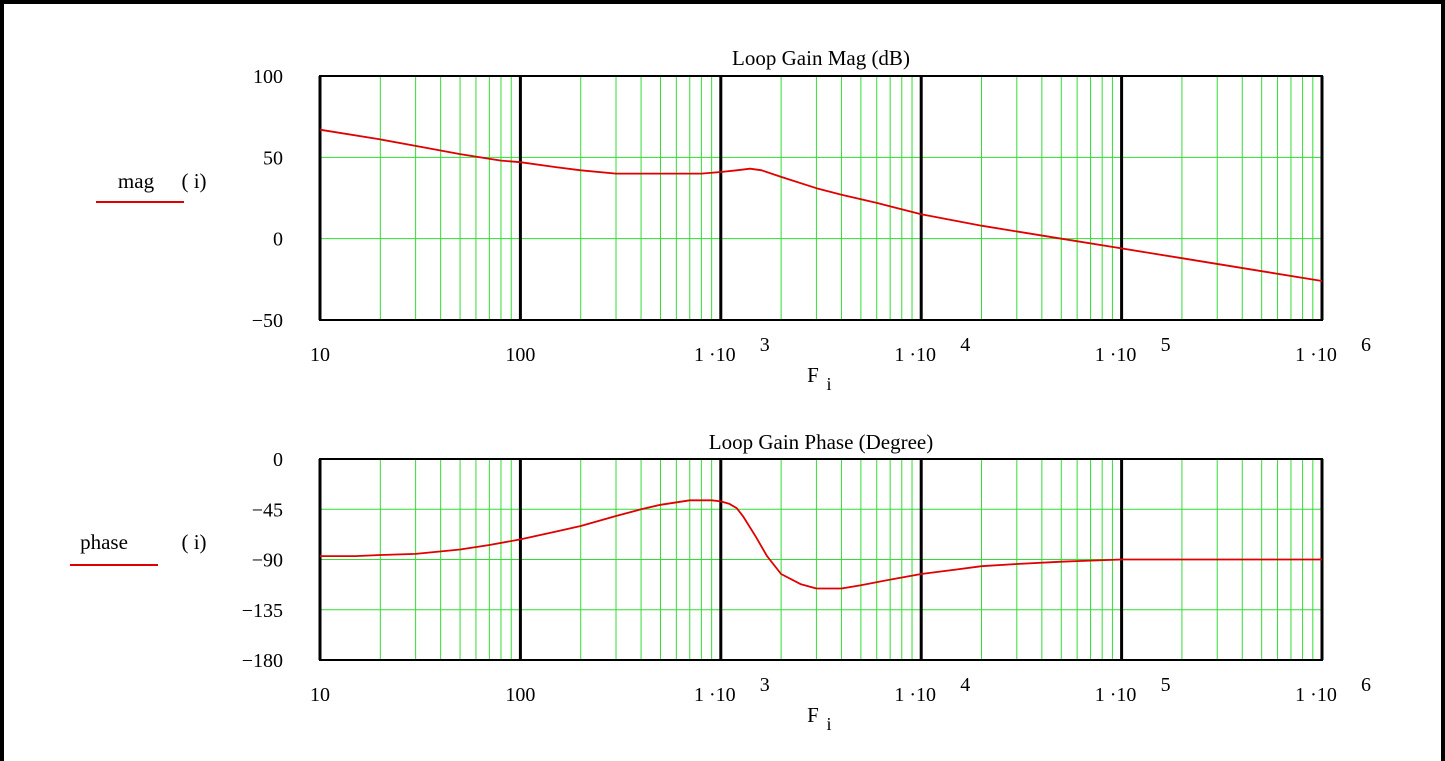 This screenshot has height=761, width=1445. I want to click on mag-y-axis-arg: ( i), so click(193, 181).